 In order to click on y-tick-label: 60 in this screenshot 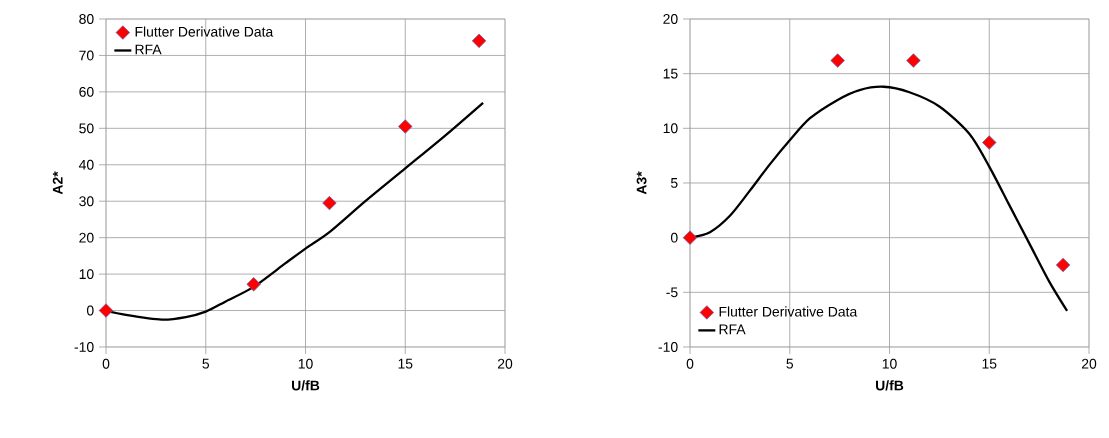, I will do `click(86, 91)`.